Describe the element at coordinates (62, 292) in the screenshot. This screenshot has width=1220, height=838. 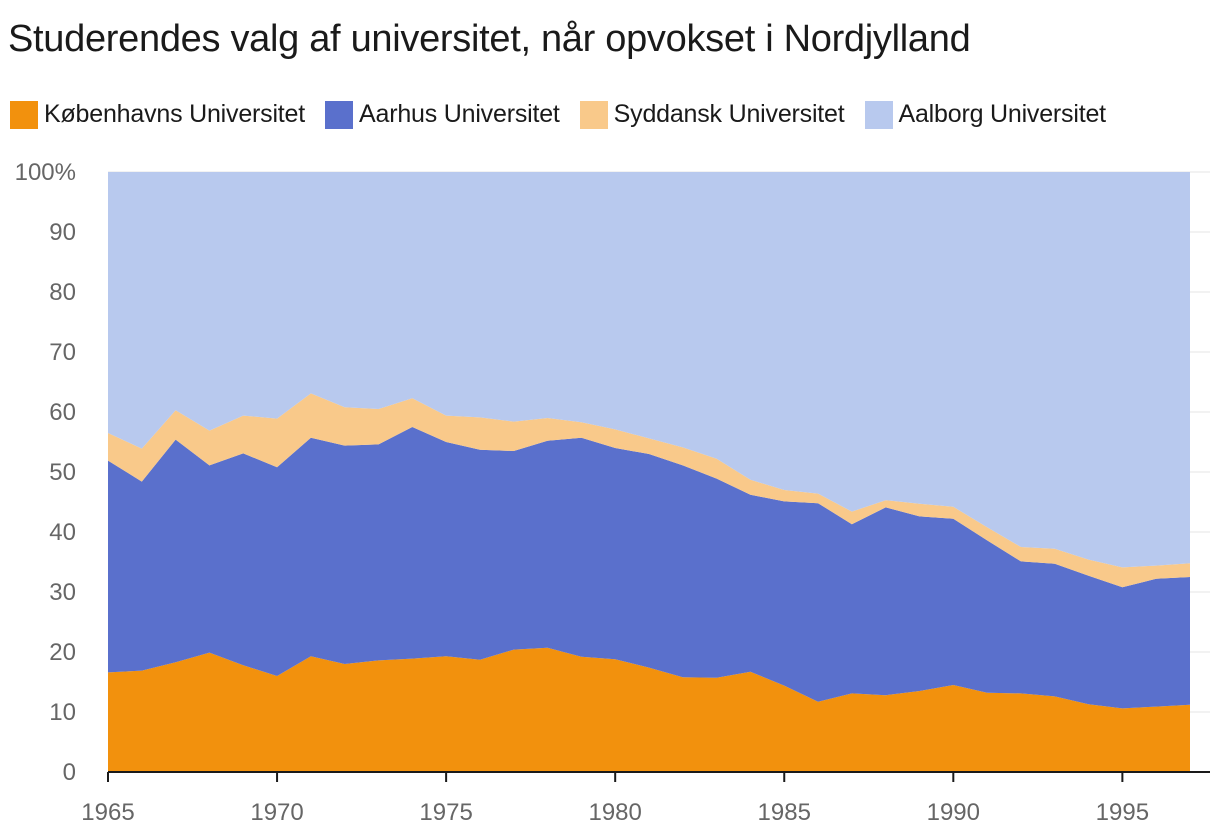
I see `y-tick-label: 80` at that location.